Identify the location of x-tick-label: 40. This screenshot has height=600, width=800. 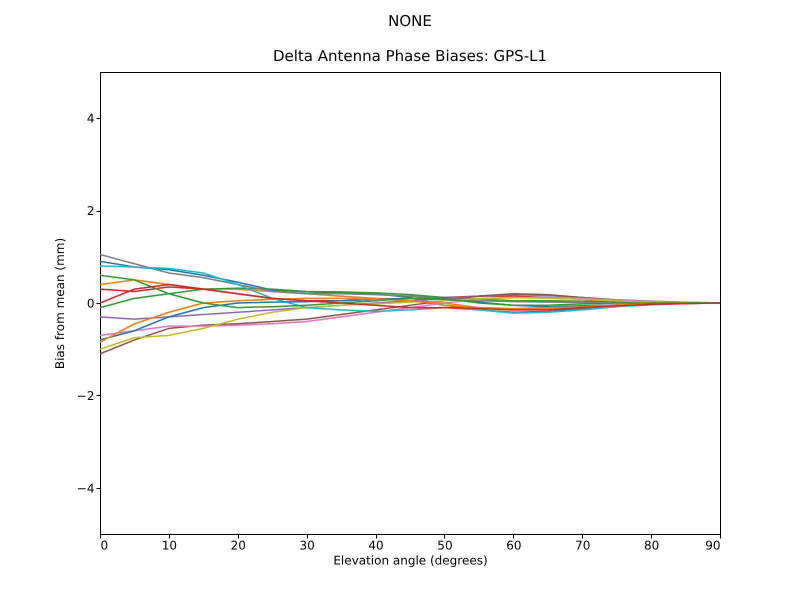
(376, 545).